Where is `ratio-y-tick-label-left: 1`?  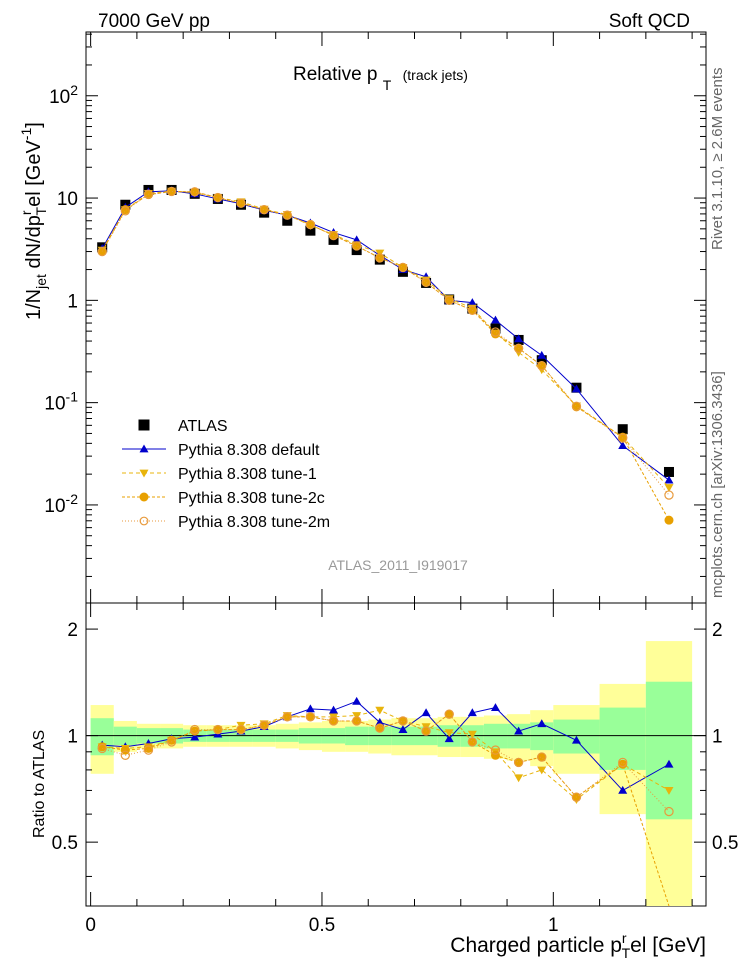
ratio-y-tick-label-left: 1 is located at coordinates (72, 737).